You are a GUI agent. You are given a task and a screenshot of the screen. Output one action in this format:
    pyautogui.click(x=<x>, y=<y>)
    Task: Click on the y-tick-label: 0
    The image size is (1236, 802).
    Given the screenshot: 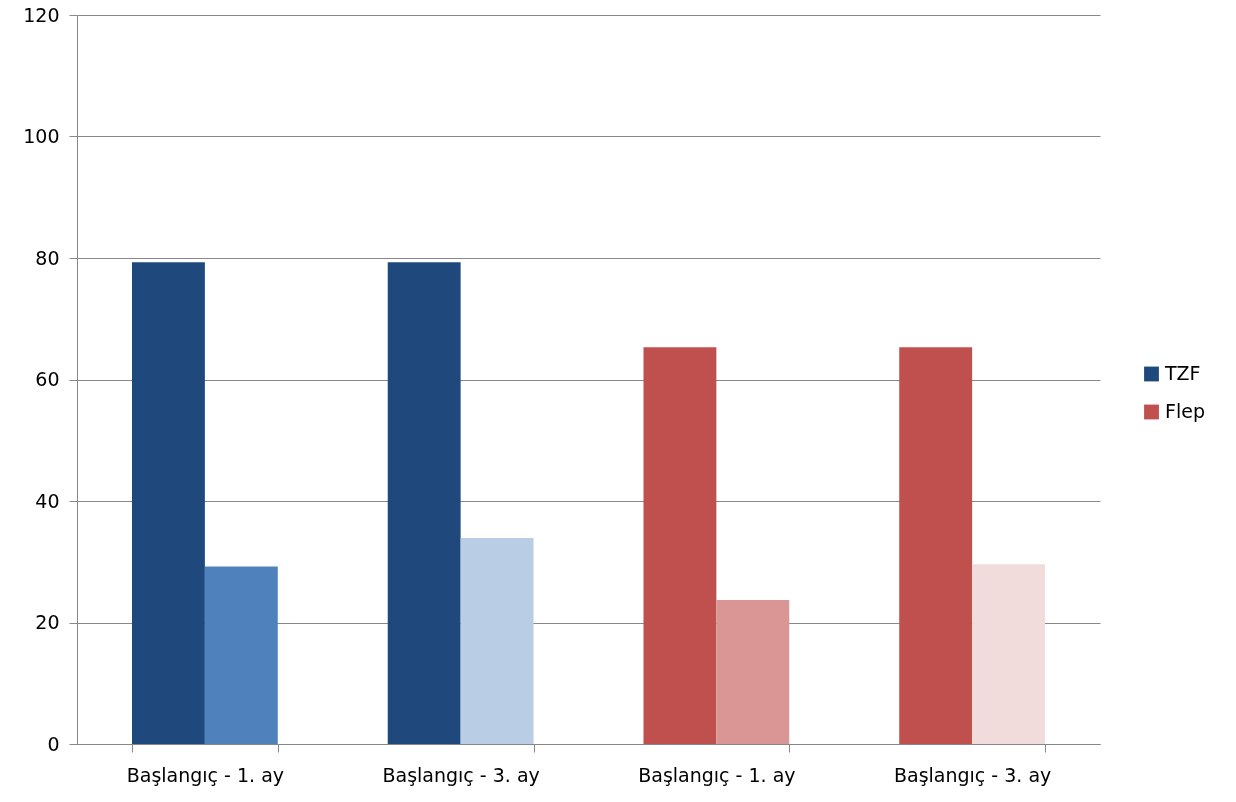 What is the action you would take?
    pyautogui.click(x=53, y=743)
    